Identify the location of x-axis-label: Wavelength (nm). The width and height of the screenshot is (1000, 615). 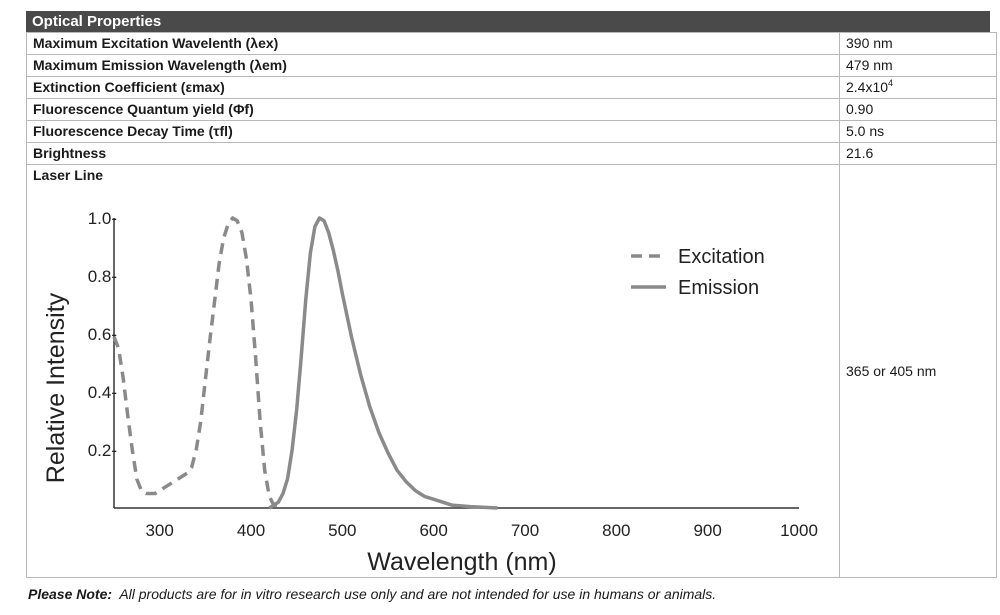
(461, 562).